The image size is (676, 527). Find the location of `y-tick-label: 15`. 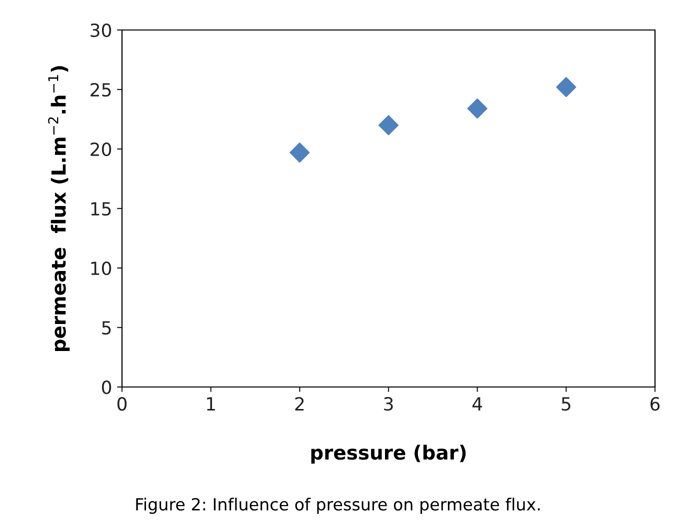

y-tick-label: 15 is located at coordinates (101, 209).